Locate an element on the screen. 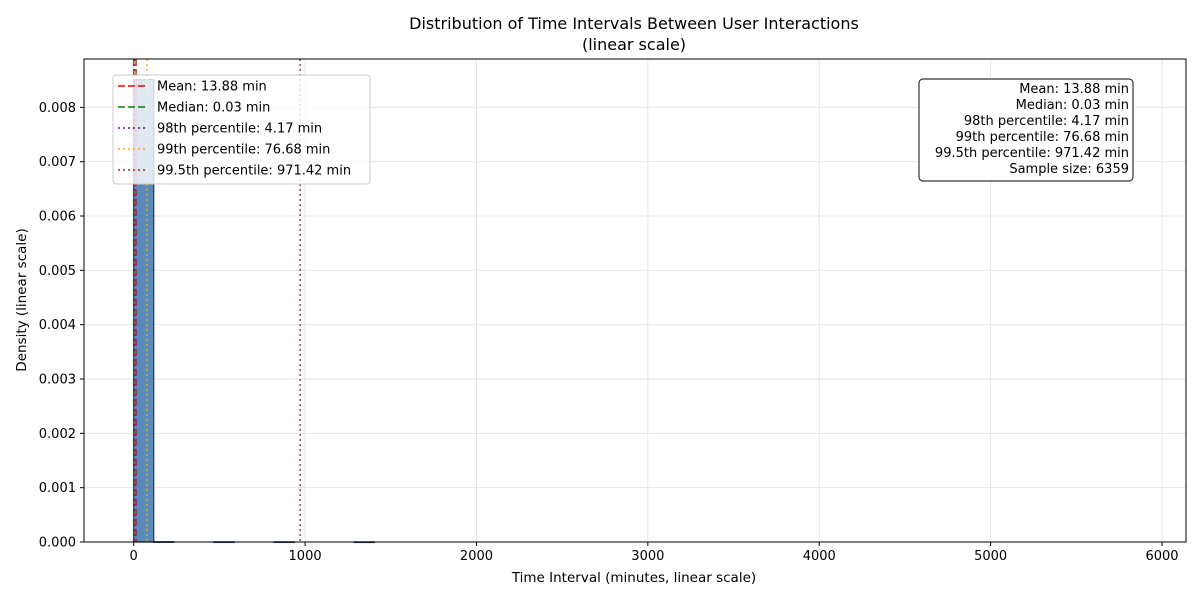 This screenshot has height=600, width=1200. x-tick-label: 6000 is located at coordinates (1161, 556).